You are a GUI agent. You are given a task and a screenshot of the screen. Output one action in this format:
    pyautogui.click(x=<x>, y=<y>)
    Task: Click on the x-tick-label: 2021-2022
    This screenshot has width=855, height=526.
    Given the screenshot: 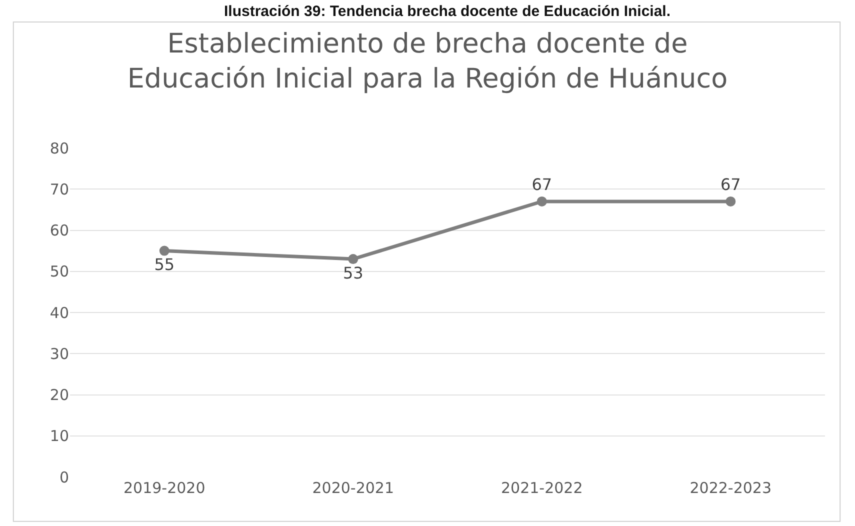 What is the action you would take?
    pyautogui.click(x=541, y=488)
    